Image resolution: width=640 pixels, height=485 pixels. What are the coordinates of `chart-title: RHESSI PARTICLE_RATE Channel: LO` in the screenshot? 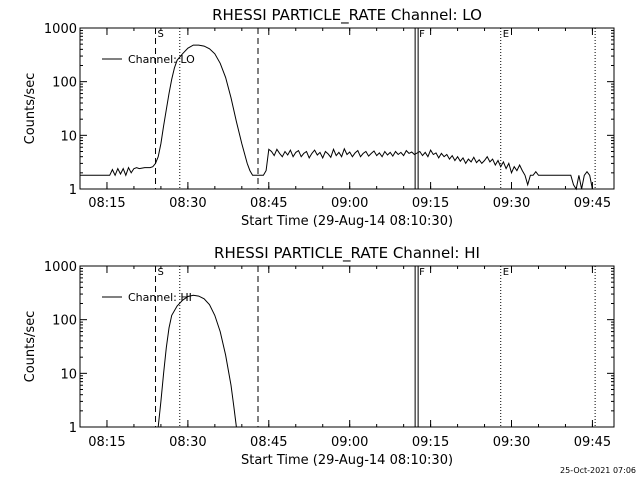 It's located at (347, 15).